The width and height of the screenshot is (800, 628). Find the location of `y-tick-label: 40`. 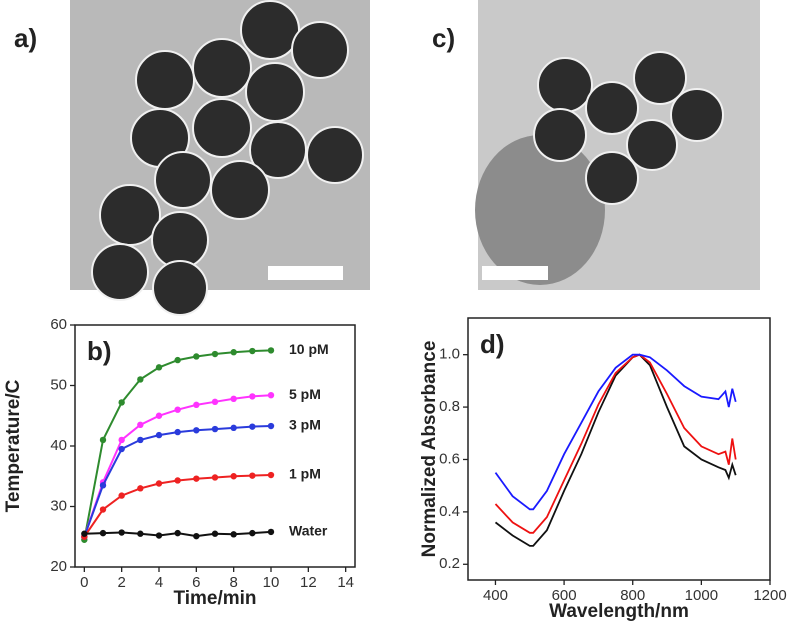

y-tick-label: 40 is located at coordinates (58, 445).